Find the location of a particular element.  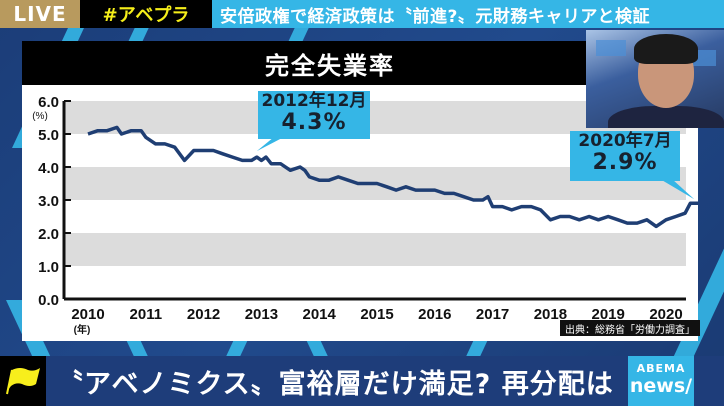

svg-text: 2020 is located at coordinates (665, 314).